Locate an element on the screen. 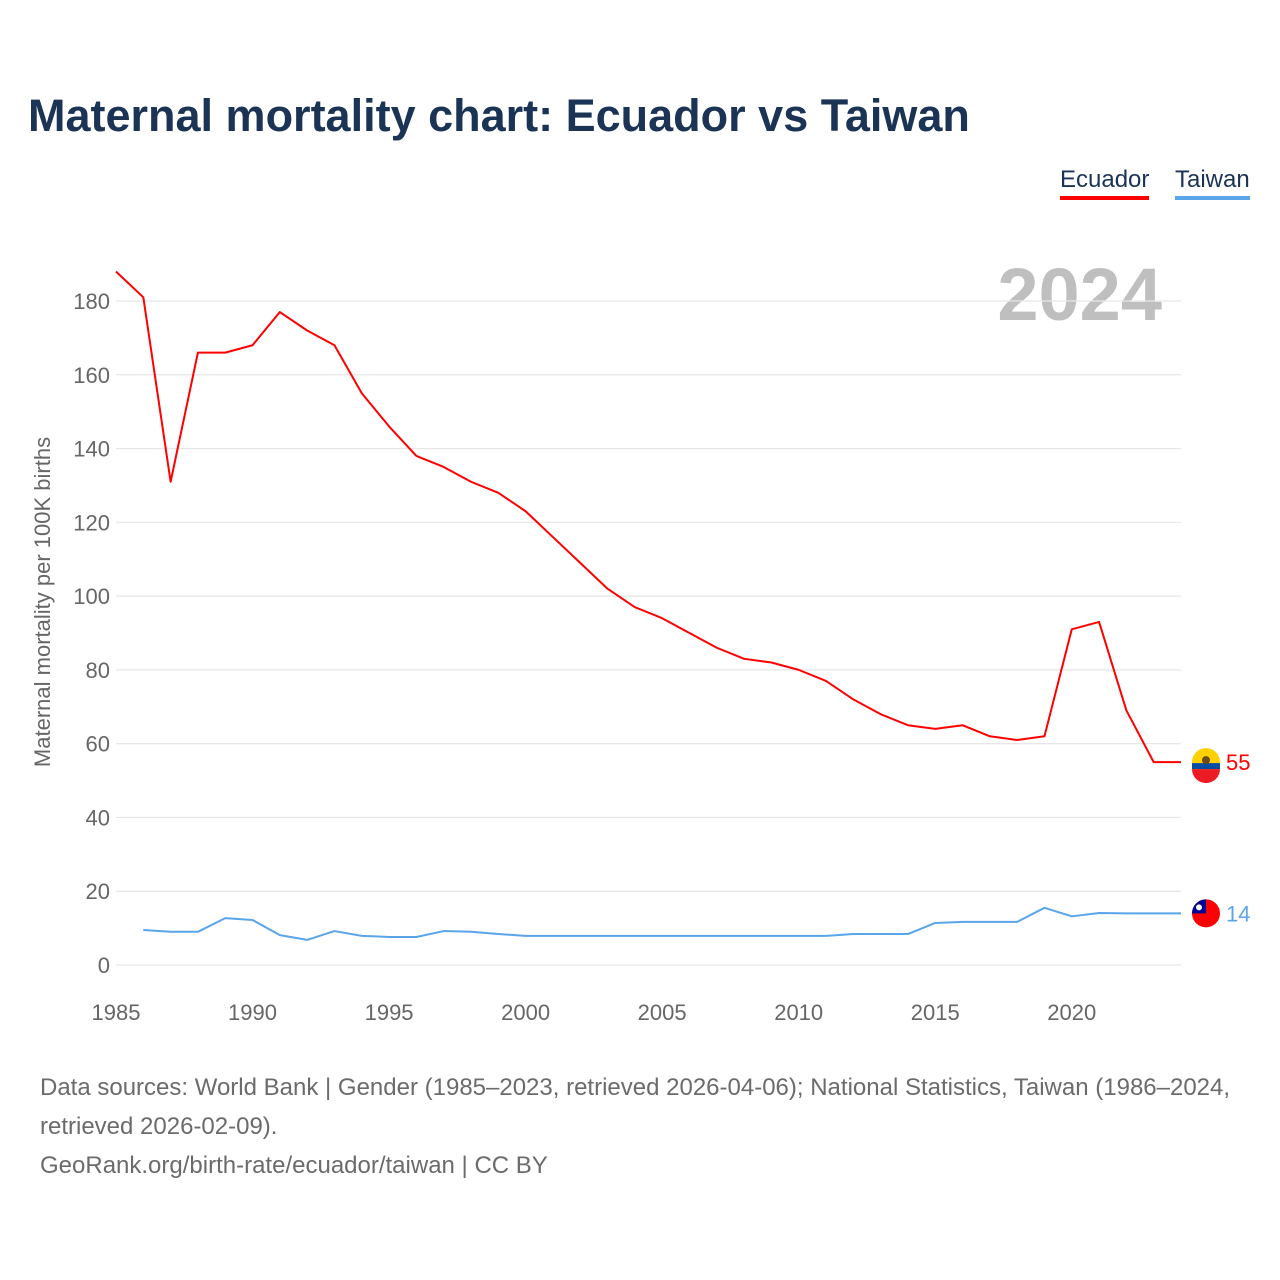 The width and height of the screenshot is (1280, 1280). end-label-ecuador: 55 is located at coordinates (1238, 762).